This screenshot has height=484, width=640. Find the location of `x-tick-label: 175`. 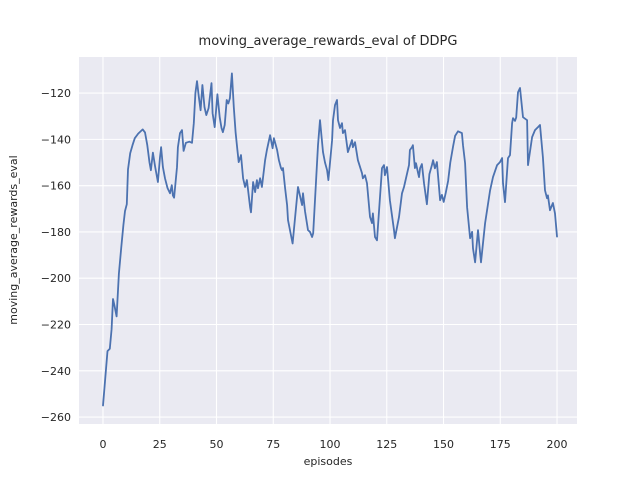

x-tick-label: 175 is located at coordinates (500, 444).